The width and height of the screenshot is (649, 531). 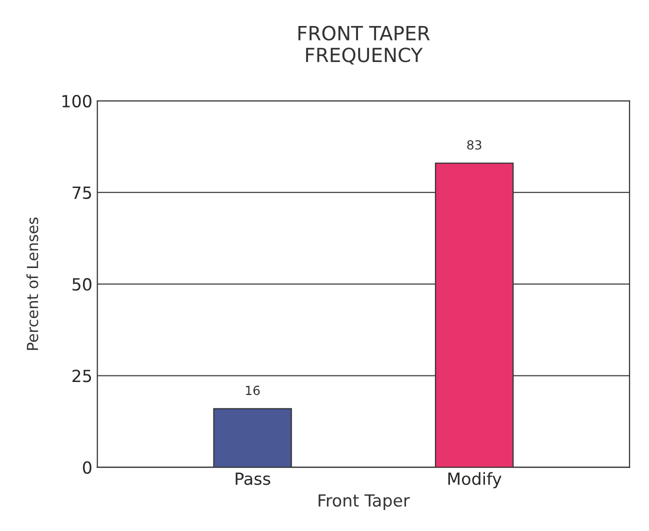 I want to click on data-label: 16, so click(x=253, y=391).